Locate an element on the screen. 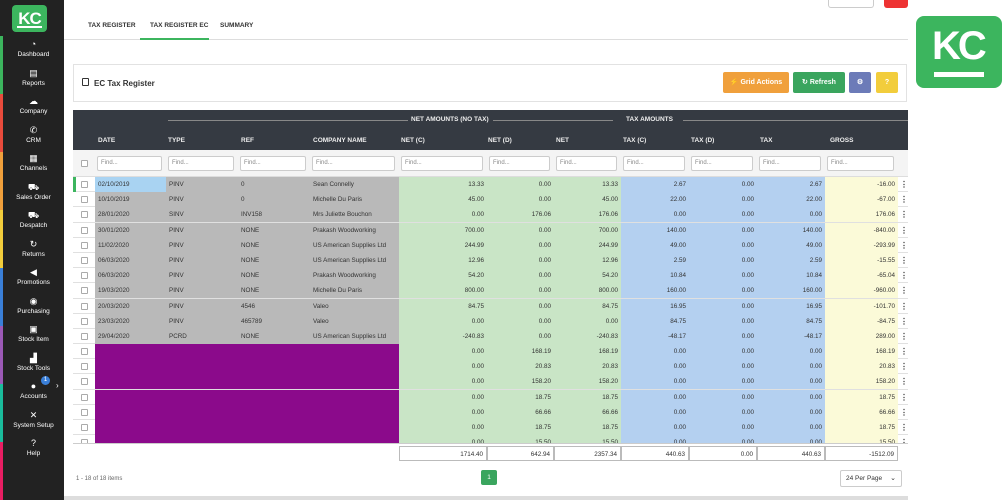  sidebar-item-help: ? Help is located at coordinates (33, 450).